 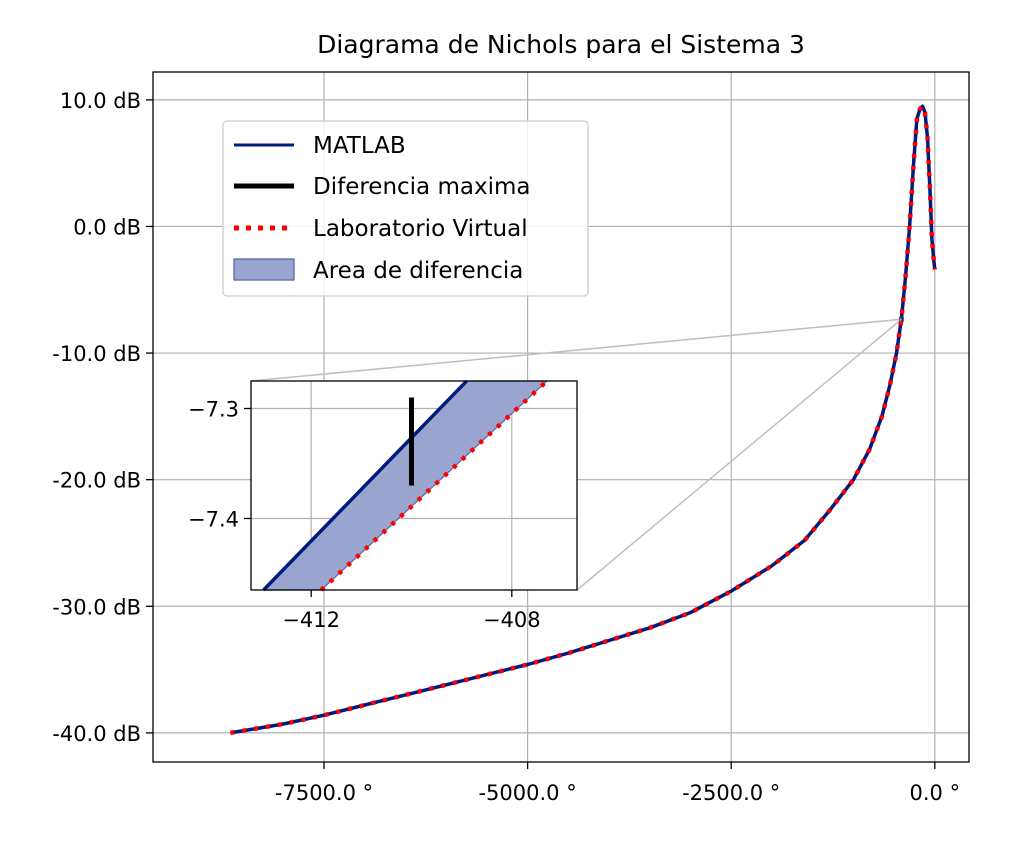 What do you see at coordinates (213, 410) in the screenshot?
I see `inset-y-tick-label: −7.3` at bounding box center [213, 410].